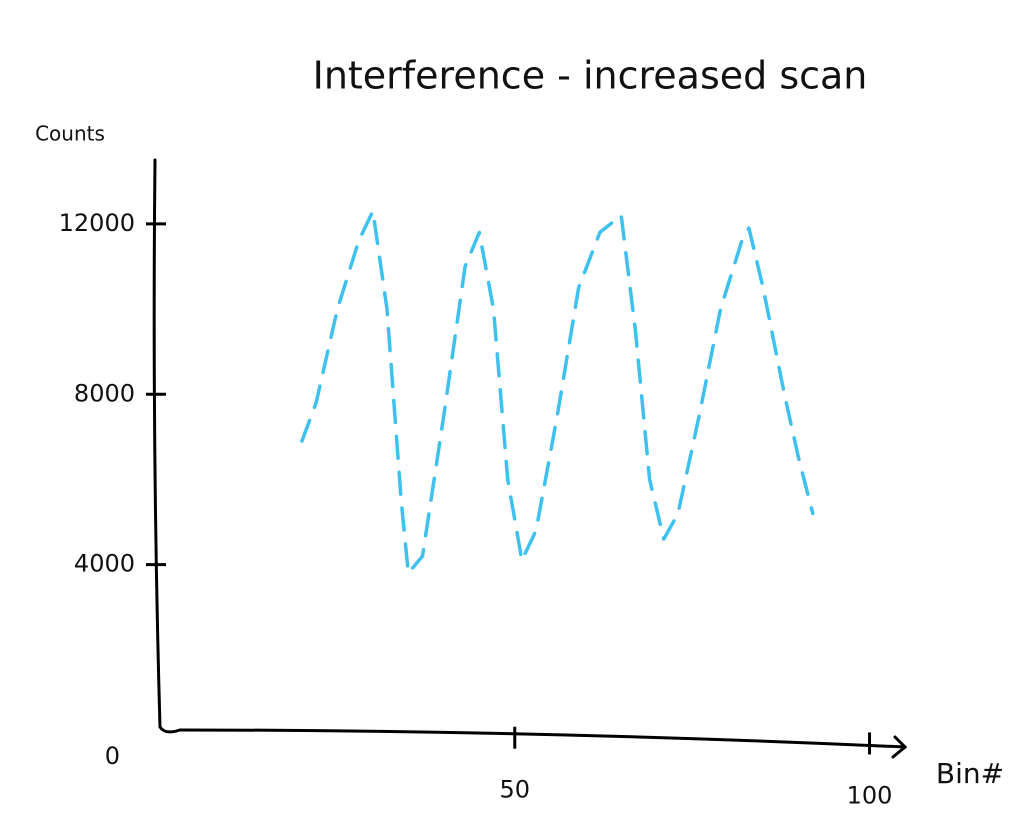 The height and width of the screenshot is (838, 1032). Describe the element at coordinates (970, 773) in the screenshot. I see `x-axis-label: Bin#` at that location.